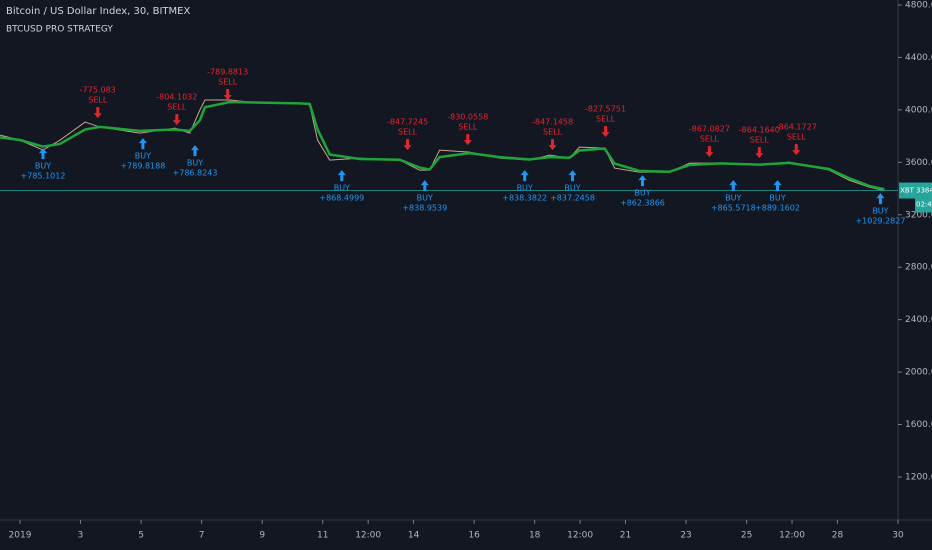 Image resolution: width=932 pixels, height=550 pixels. What do you see at coordinates (572, 198) in the screenshot?
I see `signal-pnl: +837.2458` at bounding box center [572, 198].